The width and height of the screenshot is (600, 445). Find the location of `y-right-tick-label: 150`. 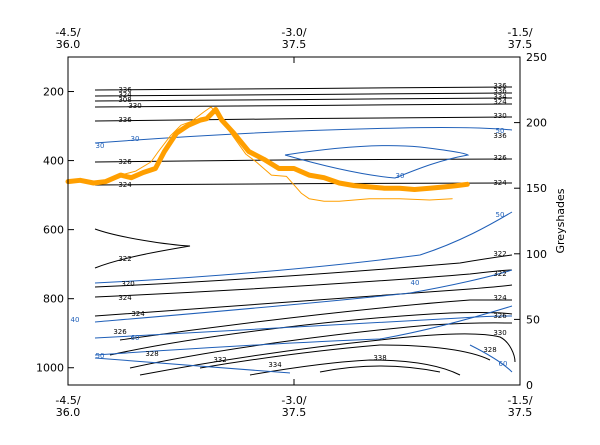

y-right-tick-label: 150 is located at coordinates (536, 188).